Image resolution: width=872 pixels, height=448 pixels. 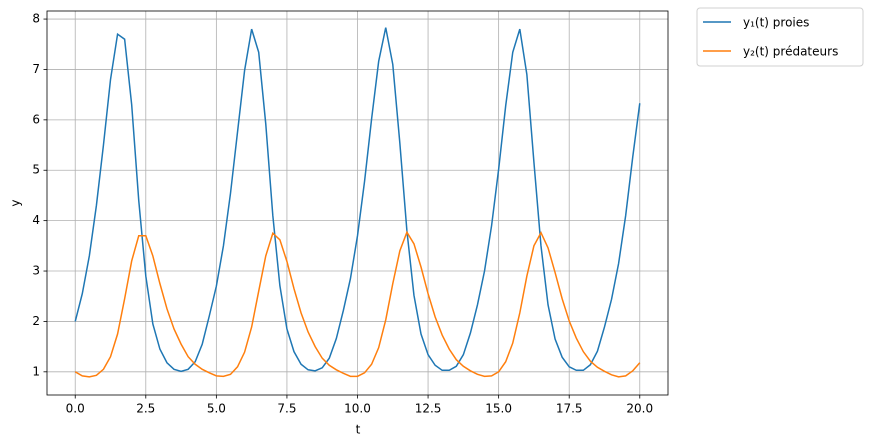 What do you see at coordinates (357, 409) in the screenshot?
I see `x-tick-label: 10.0` at bounding box center [357, 409].